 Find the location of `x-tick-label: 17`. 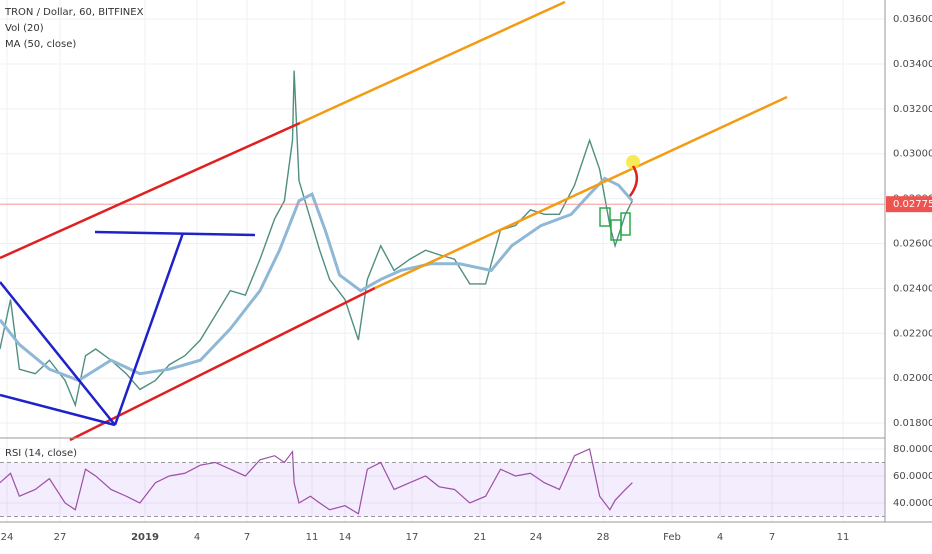

x-tick-label: 17 is located at coordinates (412, 537).